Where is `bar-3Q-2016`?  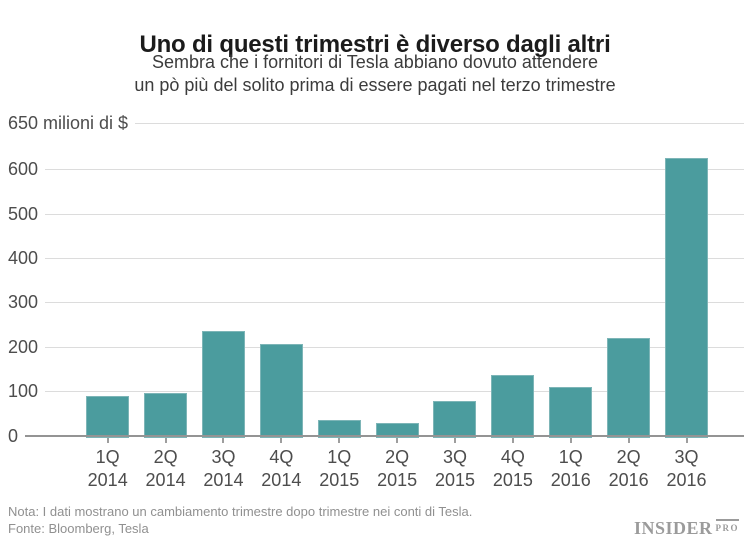 bar-3Q-2016 is located at coordinates (686, 298).